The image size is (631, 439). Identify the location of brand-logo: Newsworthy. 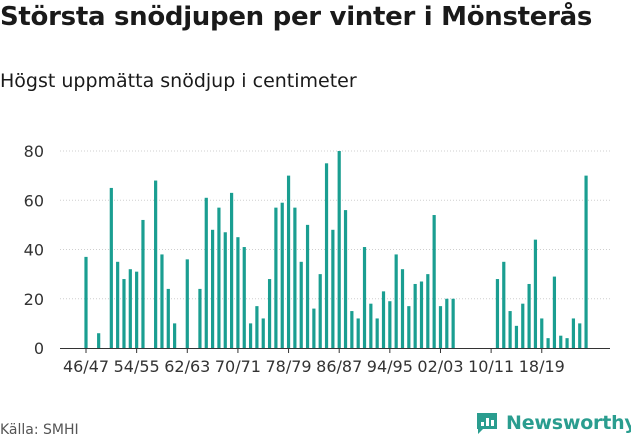
(552, 423).